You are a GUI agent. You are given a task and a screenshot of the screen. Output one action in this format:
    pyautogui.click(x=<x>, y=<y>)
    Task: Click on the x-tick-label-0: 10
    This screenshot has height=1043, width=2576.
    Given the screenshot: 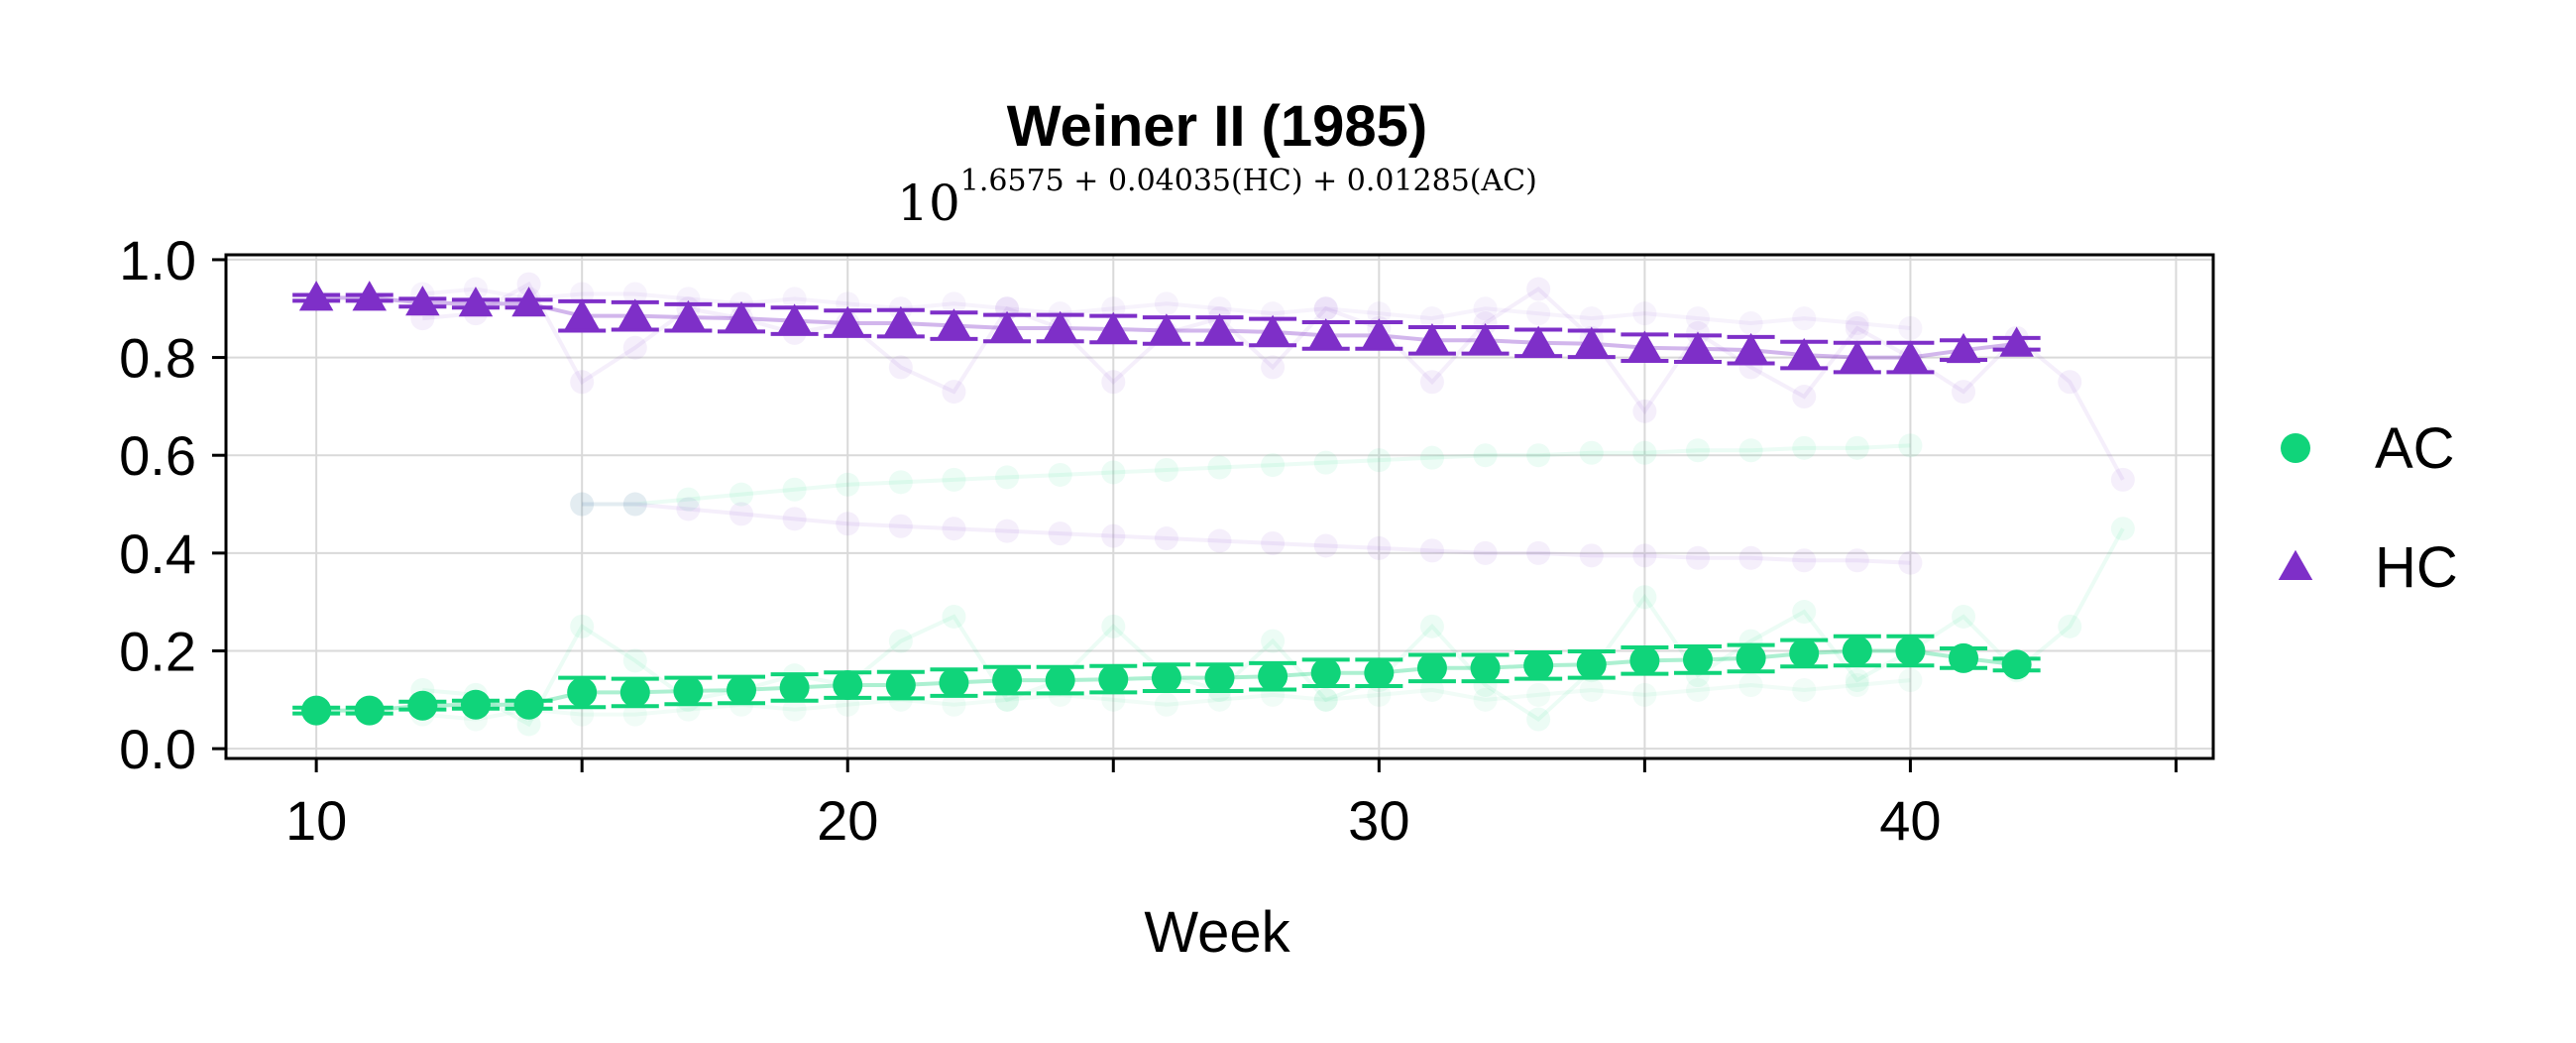 What is the action you would take?
    pyautogui.click(x=316, y=820)
    